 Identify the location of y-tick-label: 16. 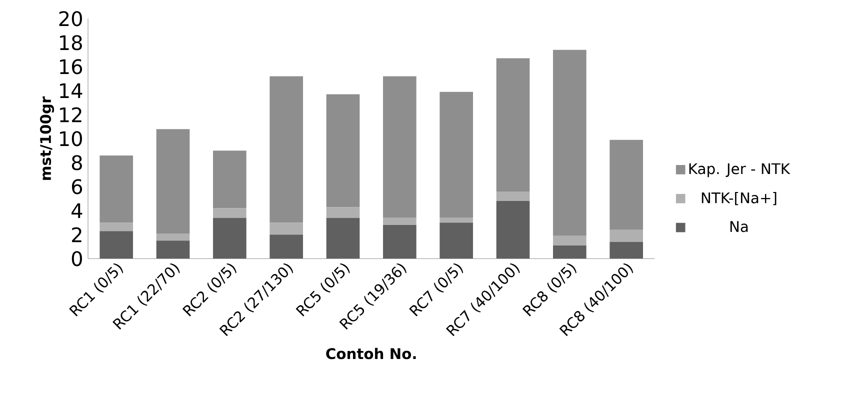
(71, 66).